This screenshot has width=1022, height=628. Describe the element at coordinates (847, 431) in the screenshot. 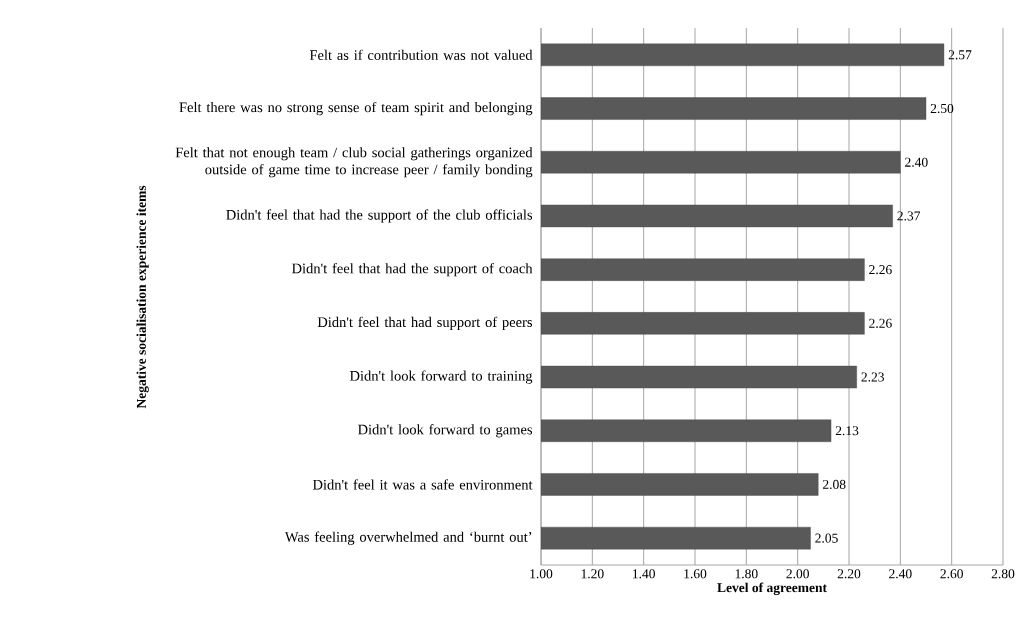

I see `data-label: 2.13` at that location.